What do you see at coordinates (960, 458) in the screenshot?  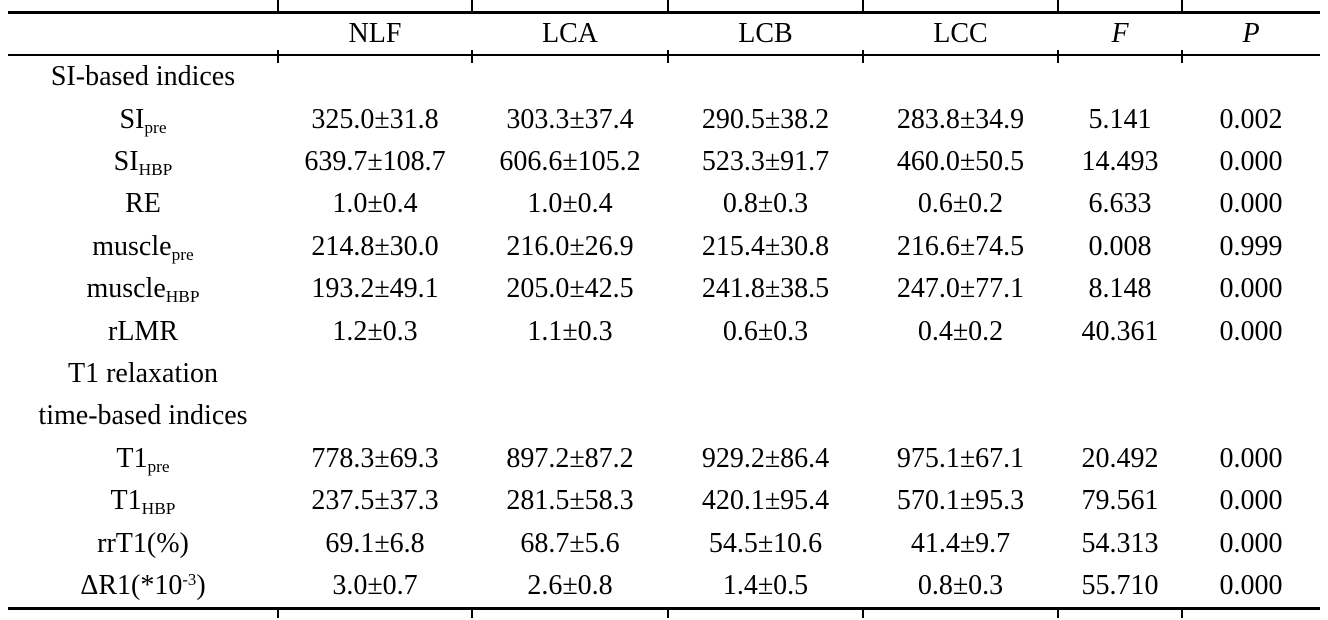 I see `value-cell: 975.1±67.1` at bounding box center [960, 458].